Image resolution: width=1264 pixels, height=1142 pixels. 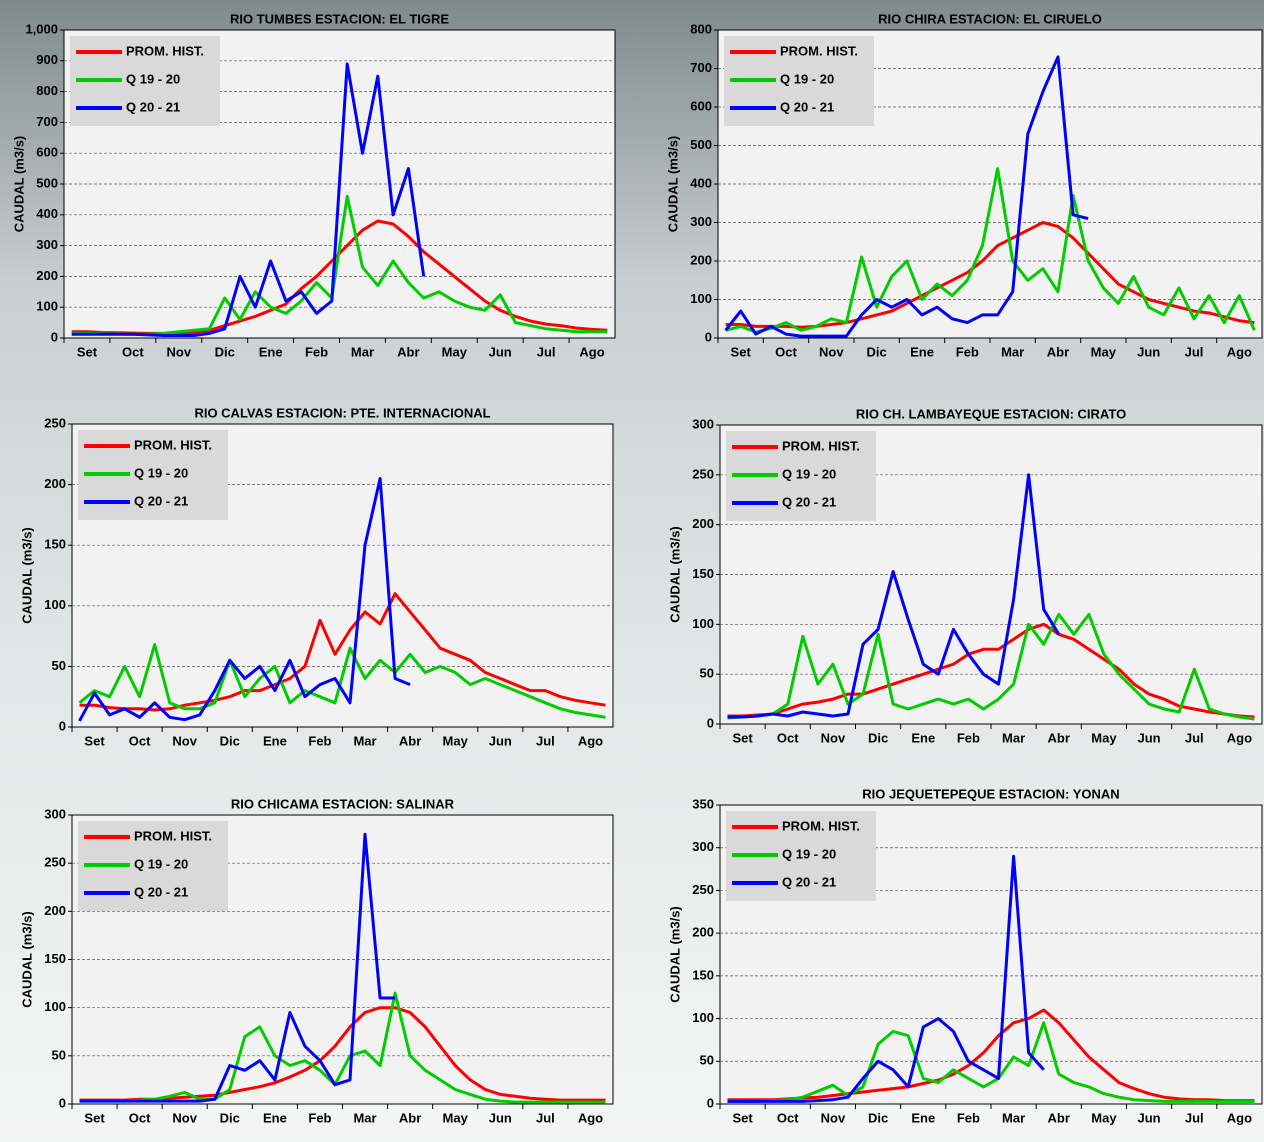 What do you see at coordinates (701, 221) in the screenshot?
I see `y-tick-label: 300` at bounding box center [701, 221].